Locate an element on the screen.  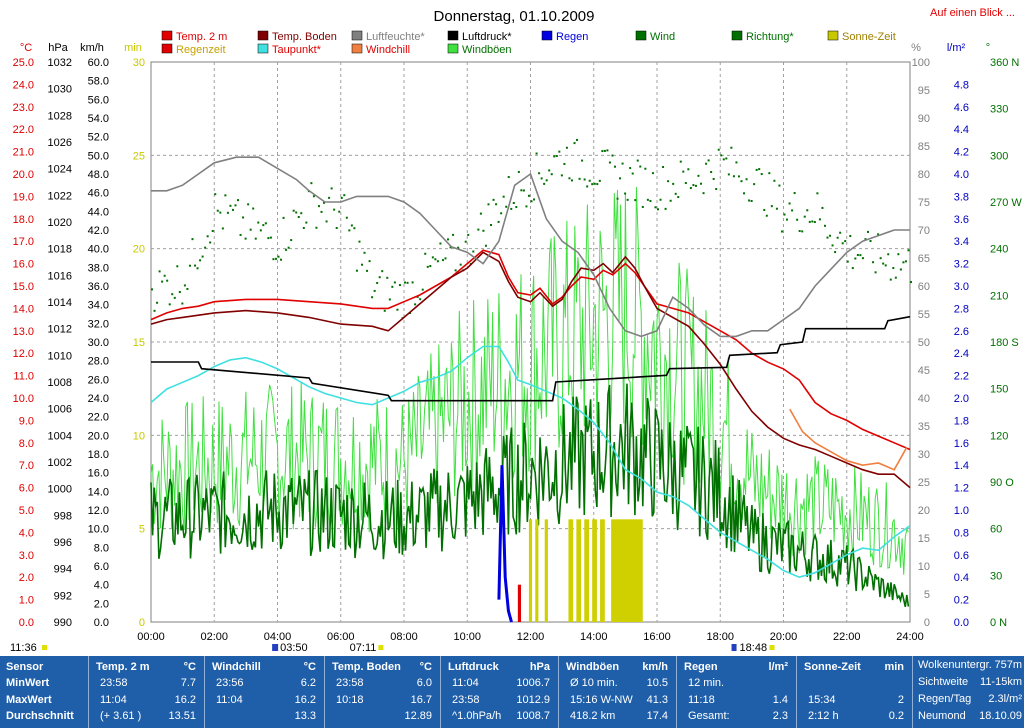
cell-value: 16.7 is located at coordinates (421, 700).